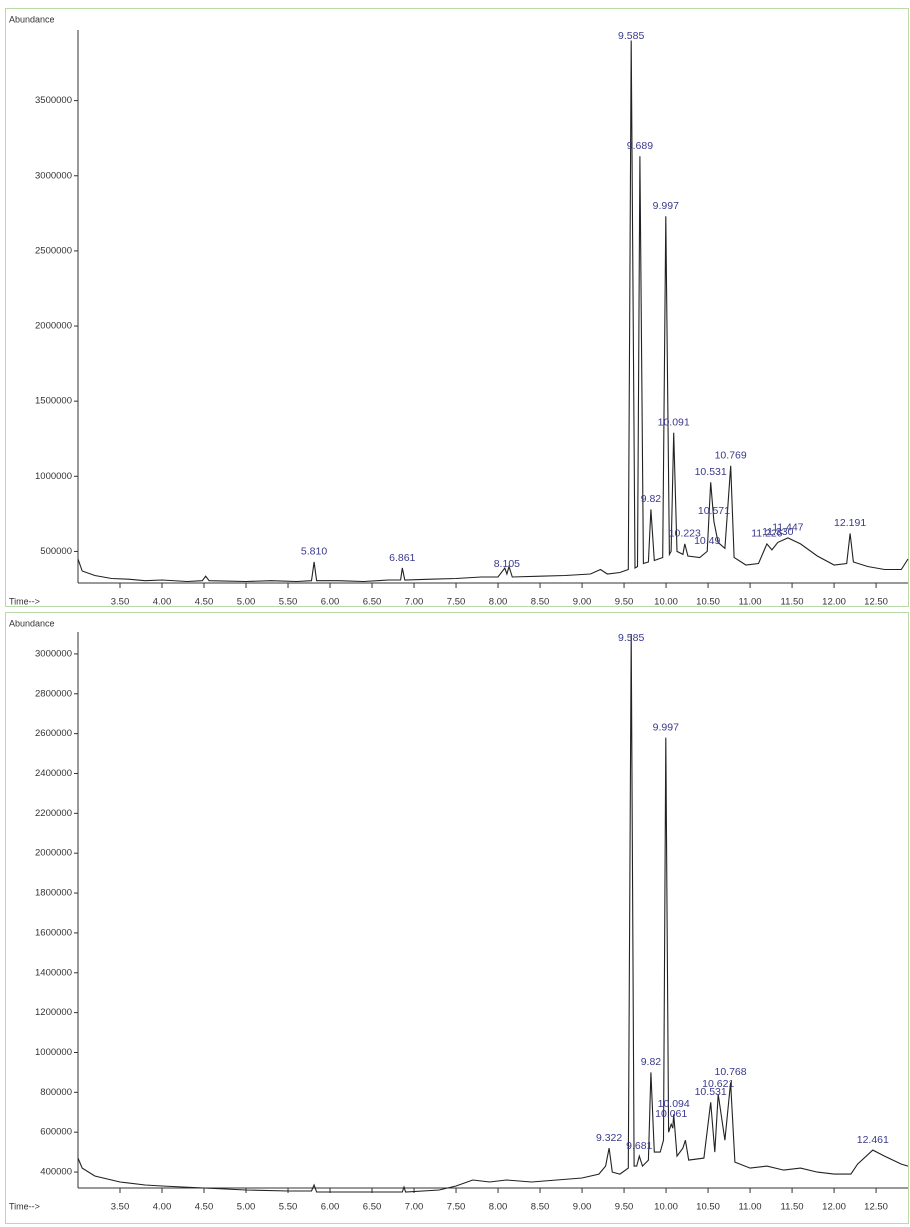 Image resolution: width=910 pixels, height=1227 pixels. Describe the element at coordinates (53, 693) in the screenshot. I see `y-tick-label: 2800000` at that location.